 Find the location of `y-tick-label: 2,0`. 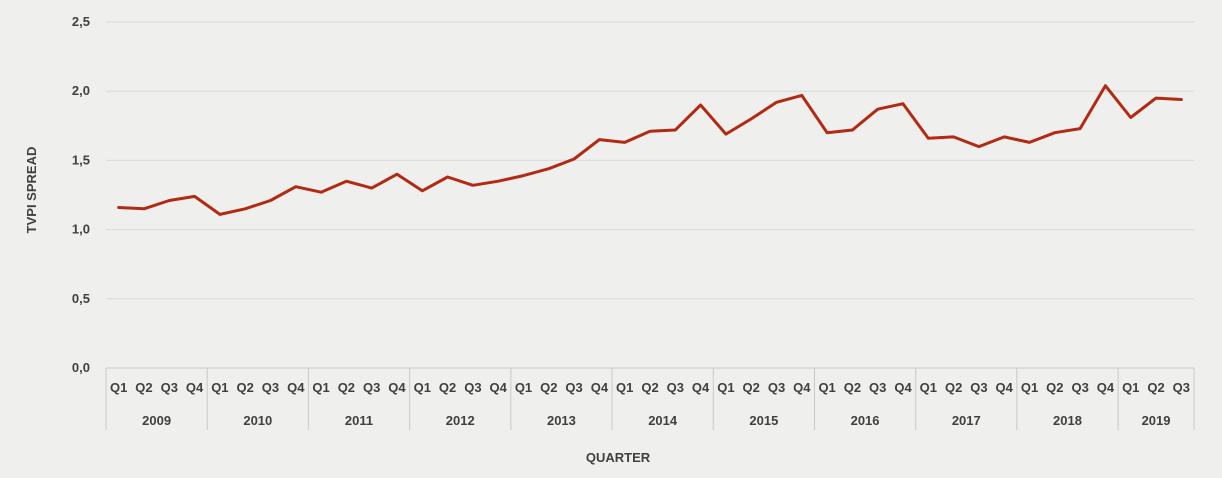

y-tick-label: 2,0 is located at coordinates (81, 90).